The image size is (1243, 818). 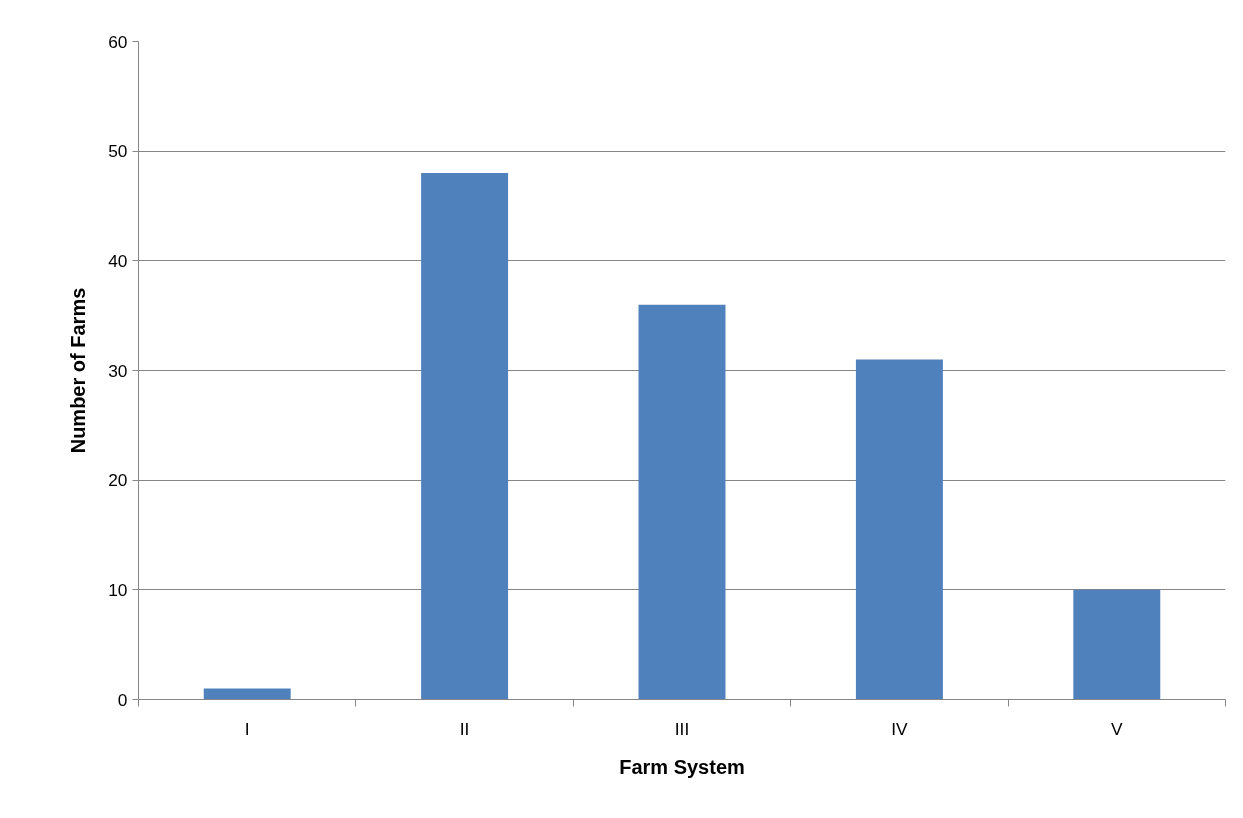 I want to click on y-tick-label: 30, so click(x=118, y=370).